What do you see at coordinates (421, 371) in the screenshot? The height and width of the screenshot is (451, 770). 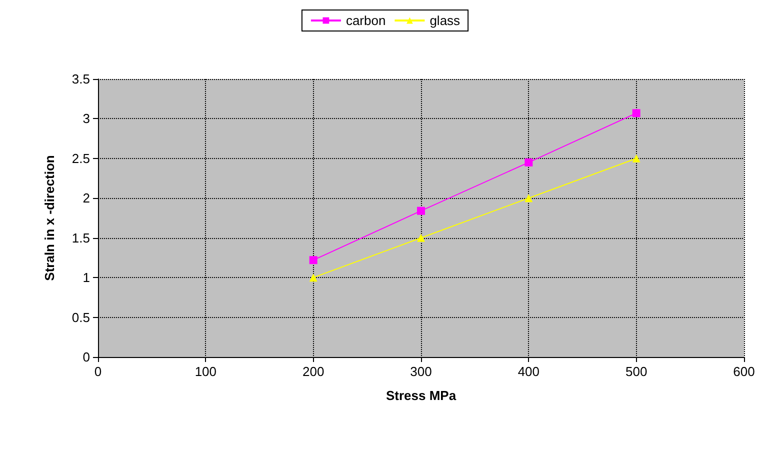 I see `x-tick-label: 300` at bounding box center [421, 371].